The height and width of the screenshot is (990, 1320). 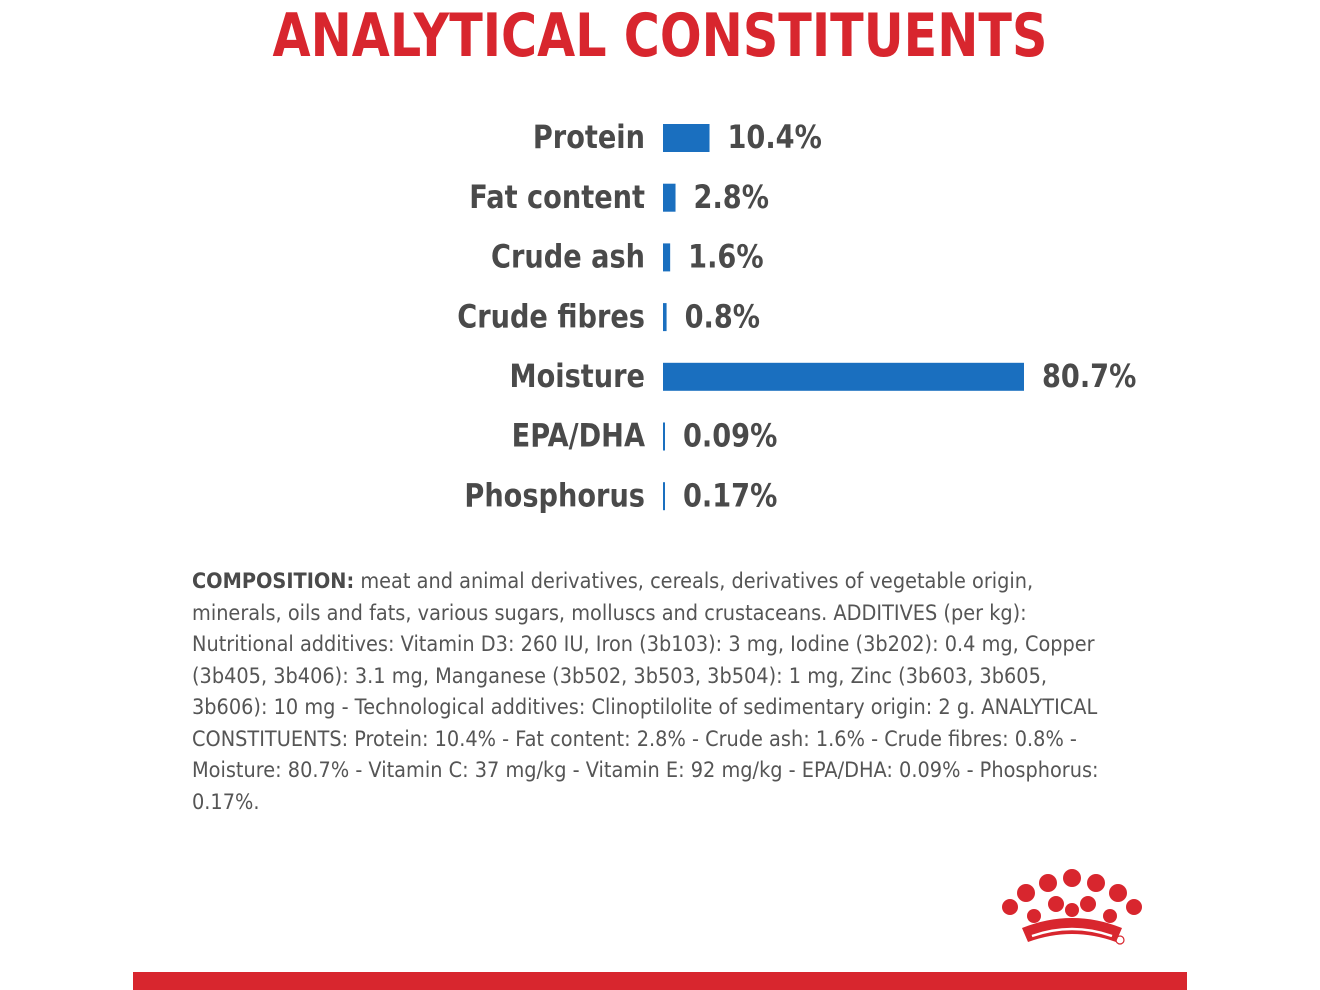 What do you see at coordinates (568, 258) in the screenshot?
I see `category-label: Crude ash` at bounding box center [568, 258].